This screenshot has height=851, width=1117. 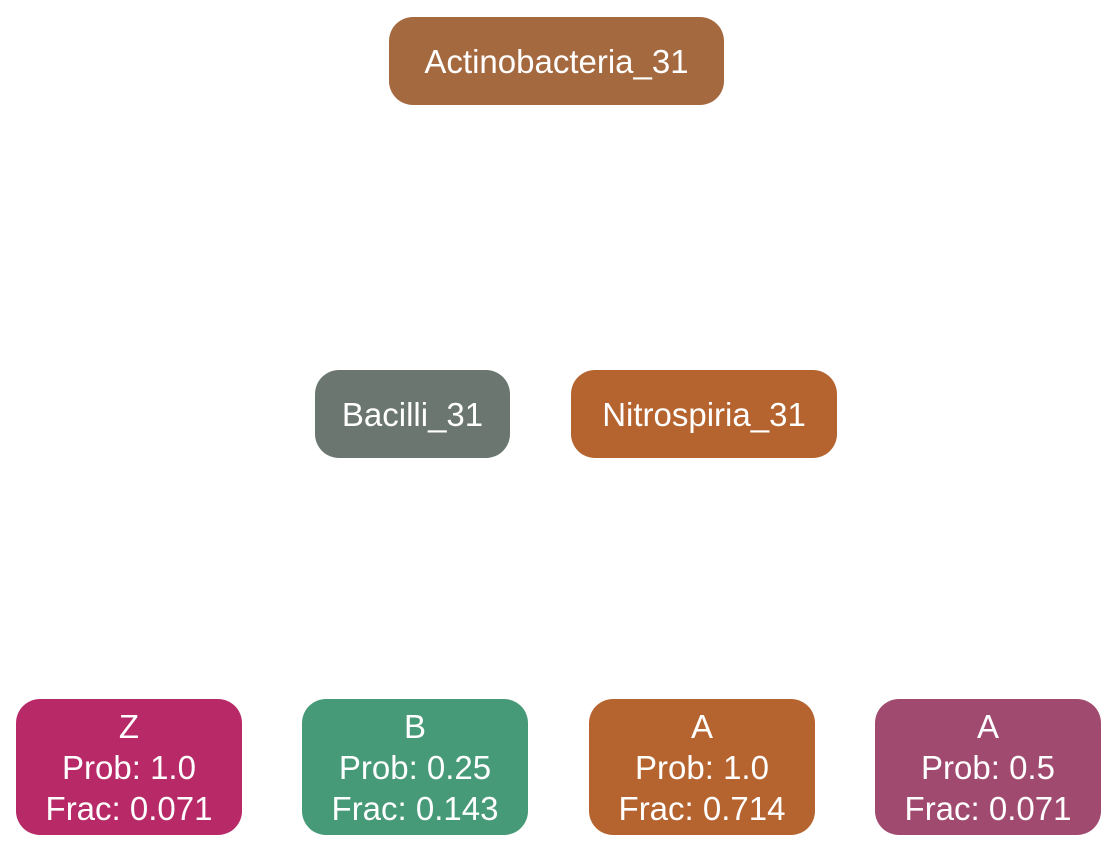 I want to click on node-label: Actinobacteria_31, so click(x=556, y=61).